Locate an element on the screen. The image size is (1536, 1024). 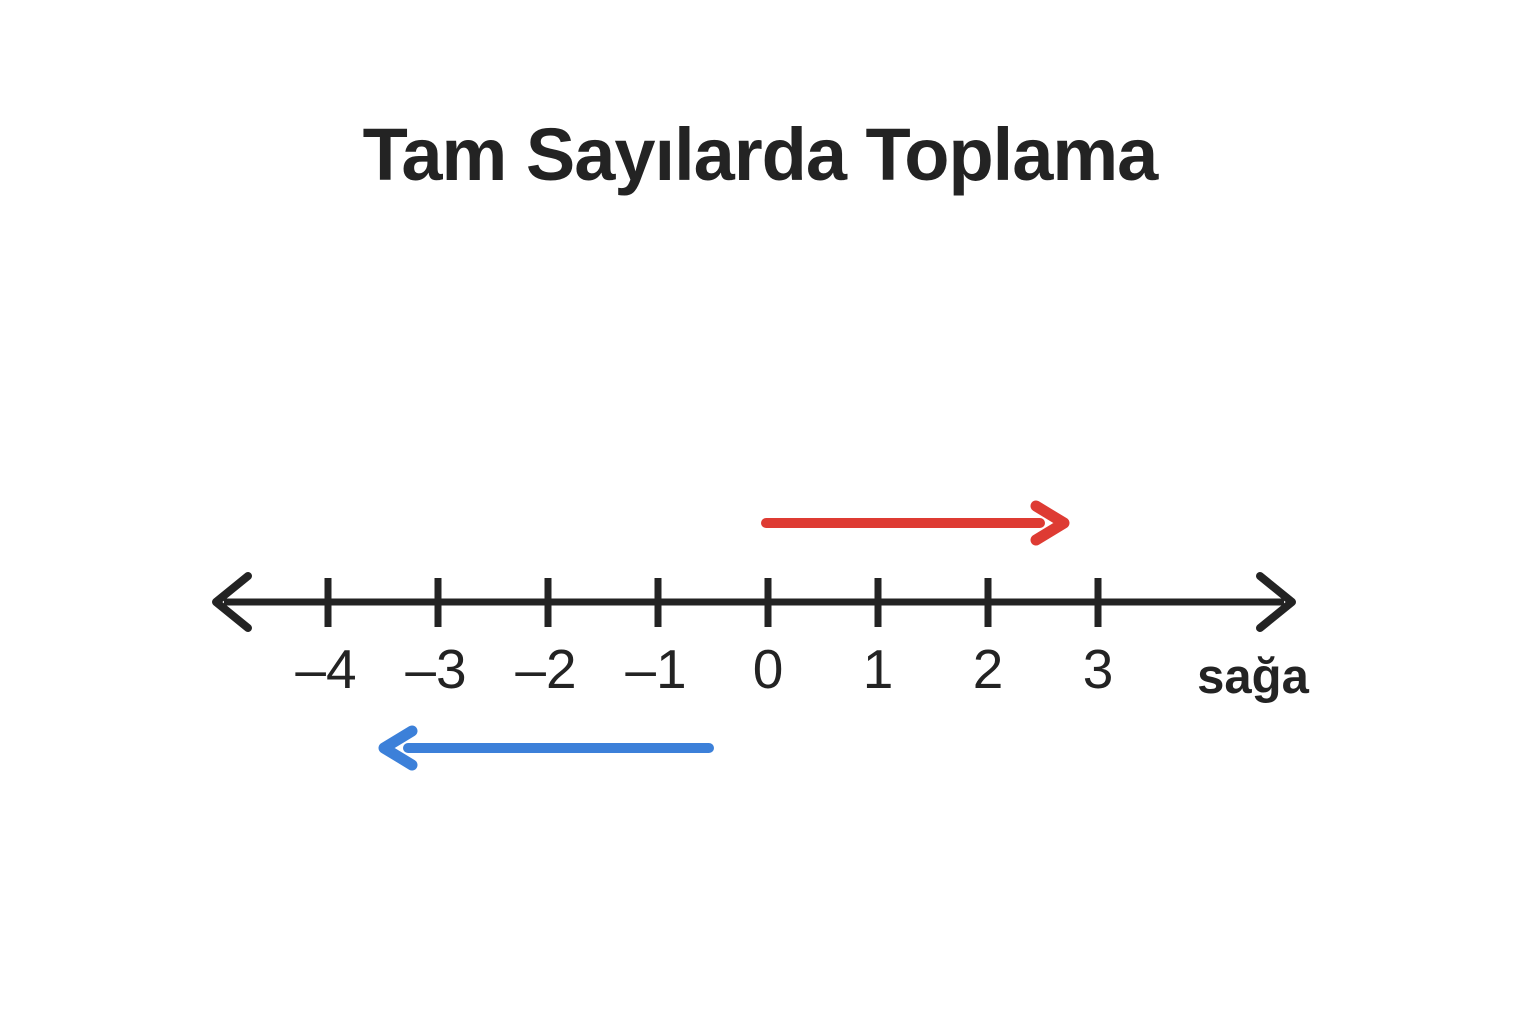
blue-arrowhead-left-icon is located at coordinates (398, 748).